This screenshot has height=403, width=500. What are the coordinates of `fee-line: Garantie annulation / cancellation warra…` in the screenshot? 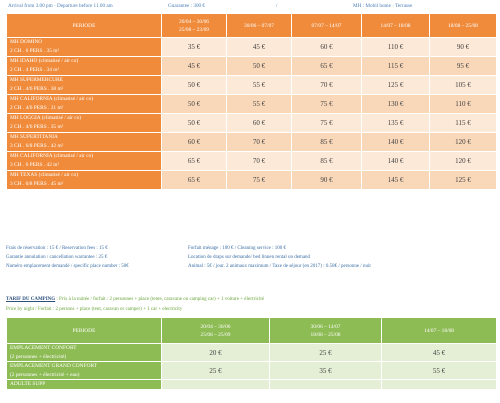 It's located at (251, 259).